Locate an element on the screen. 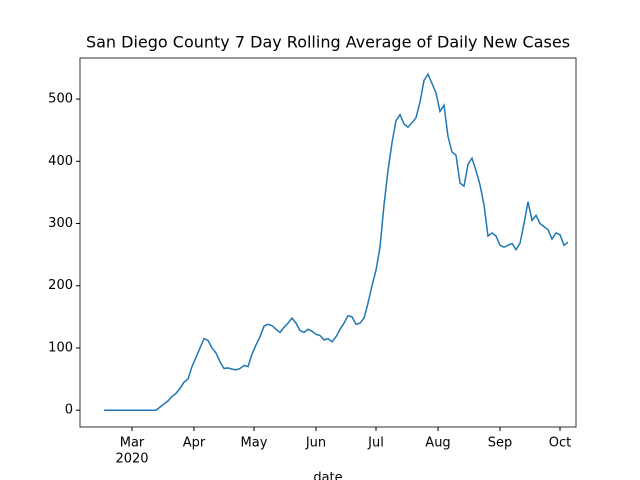  x-tick-sublabel: 2020 is located at coordinates (131, 459).